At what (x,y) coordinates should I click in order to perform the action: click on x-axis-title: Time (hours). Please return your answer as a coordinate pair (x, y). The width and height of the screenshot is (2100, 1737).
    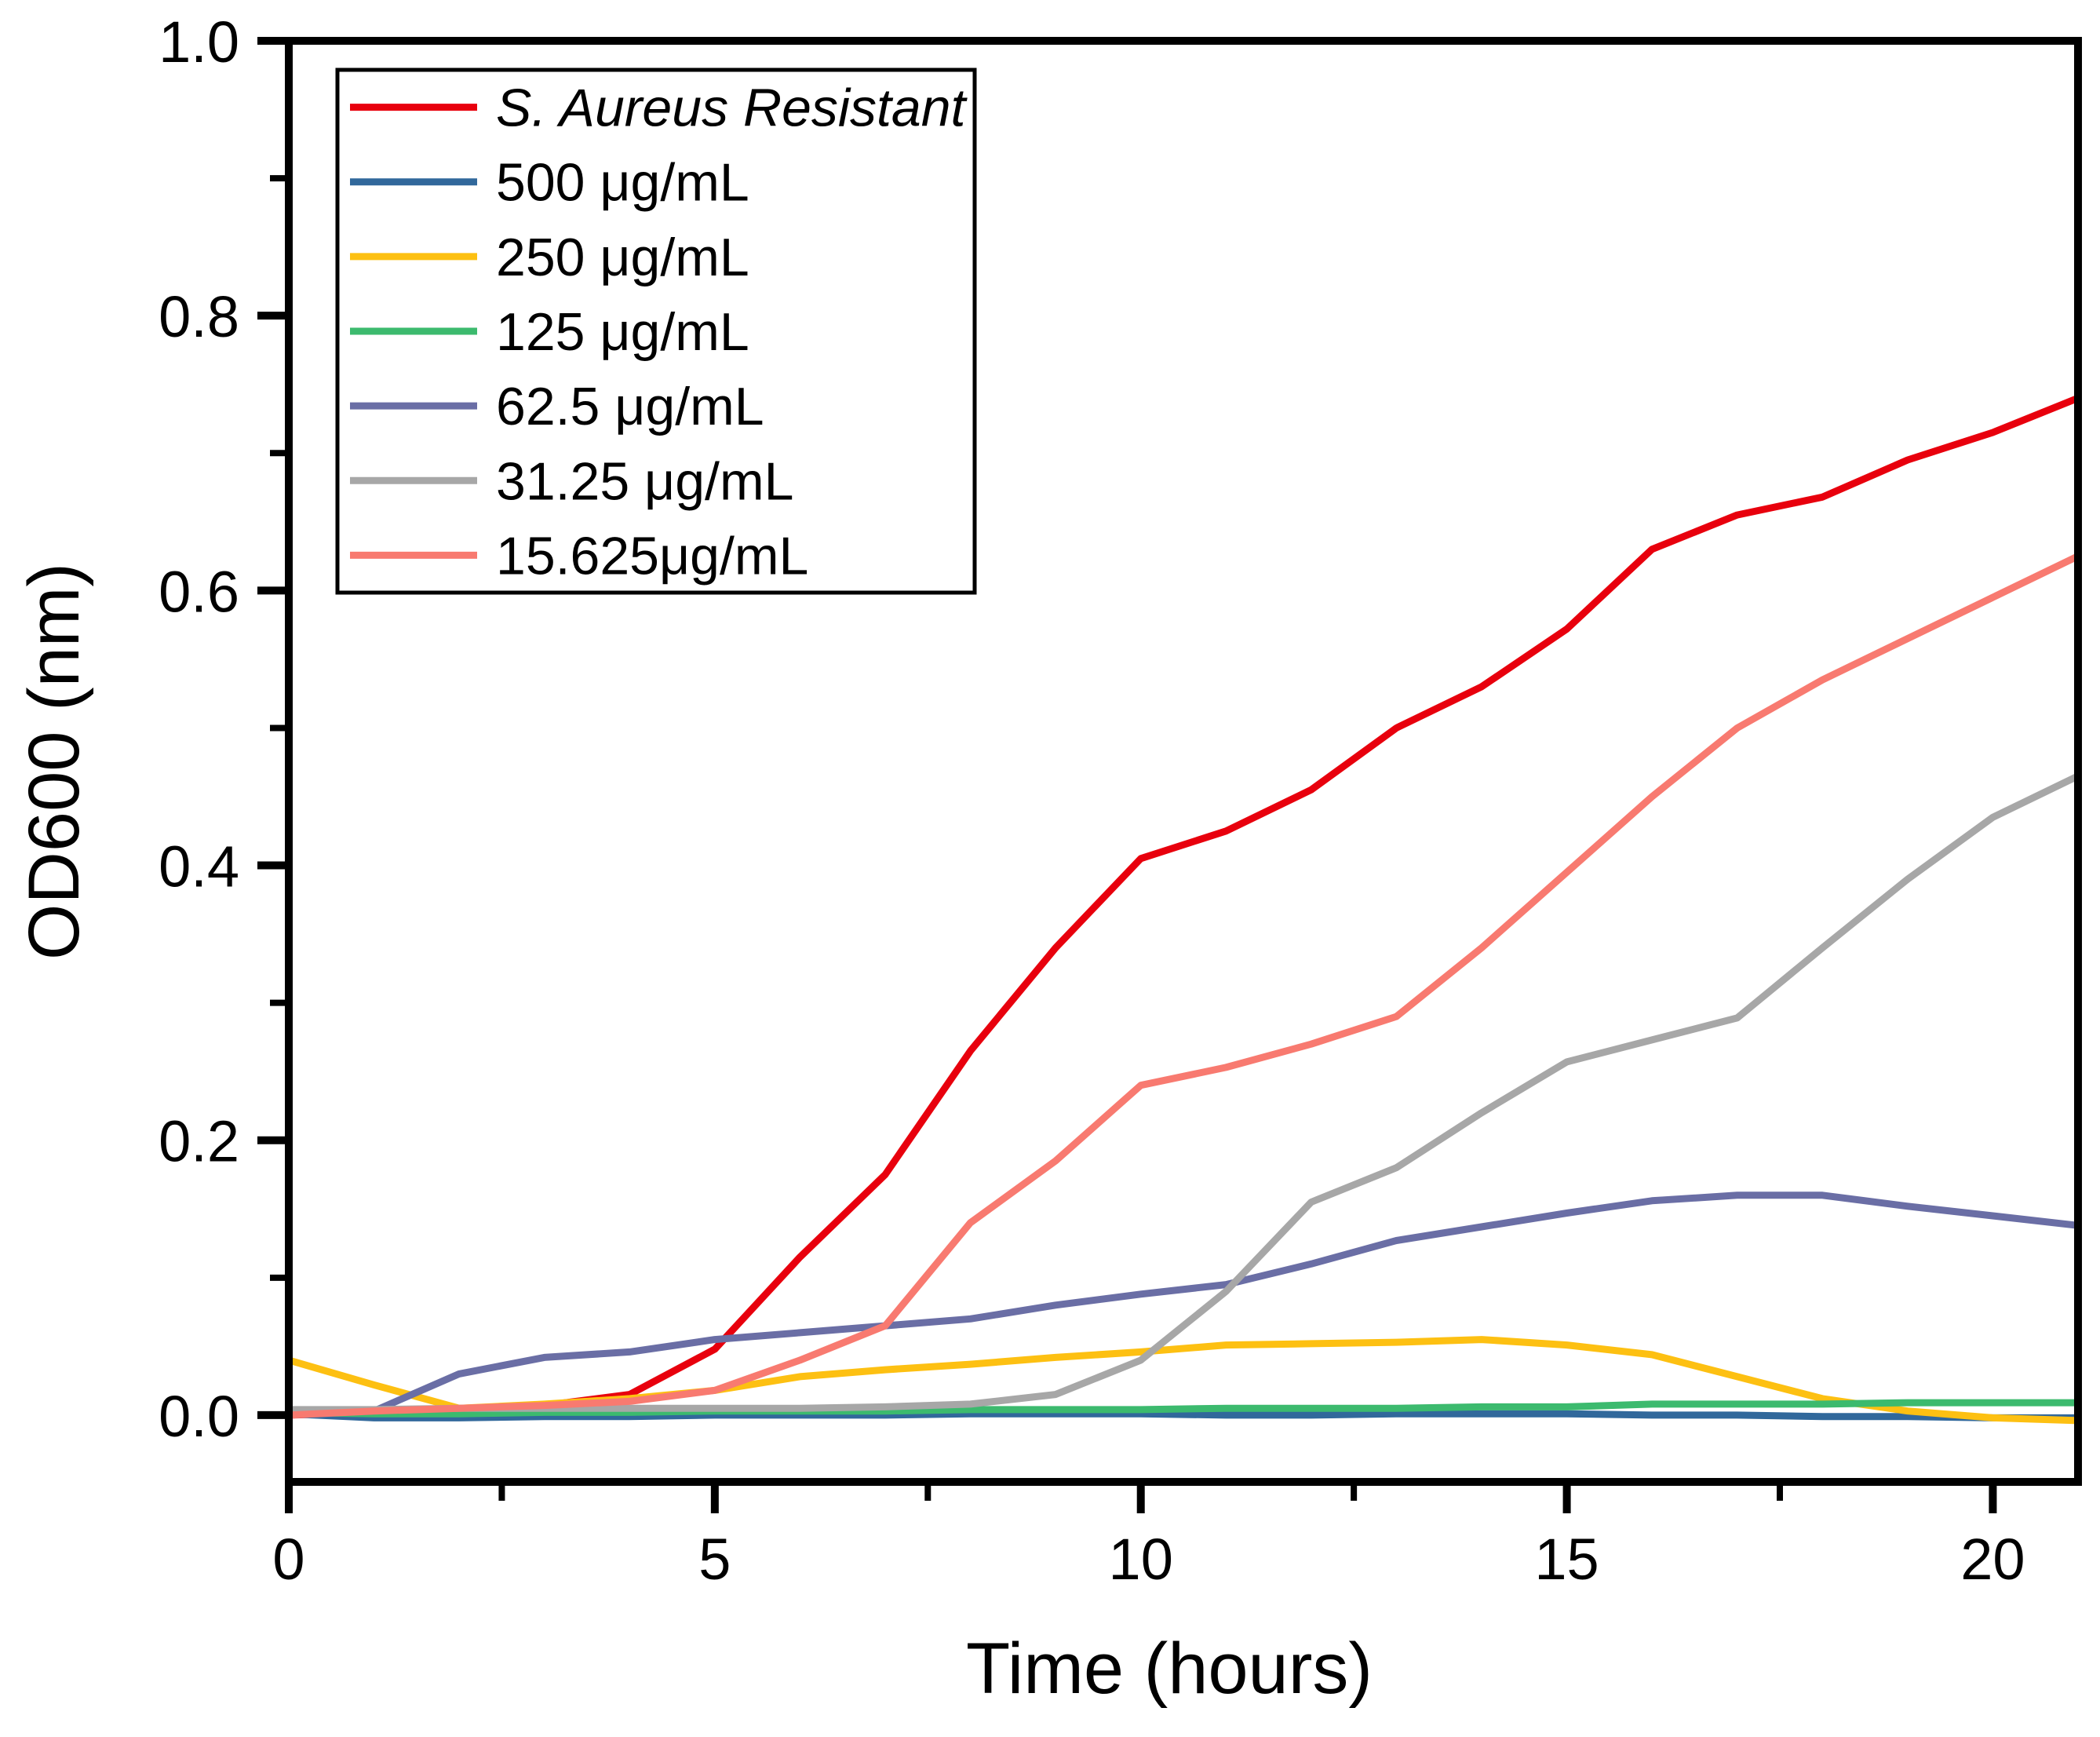
    Looking at the image, I should click on (1169, 1669).